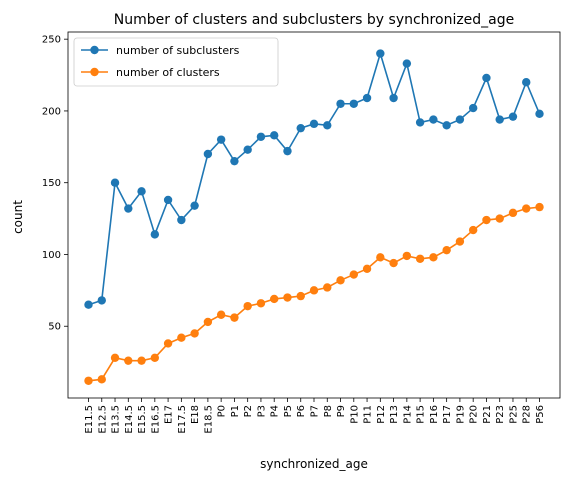 The image size is (571, 480). I want to click on legend-box, so click(176, 62).